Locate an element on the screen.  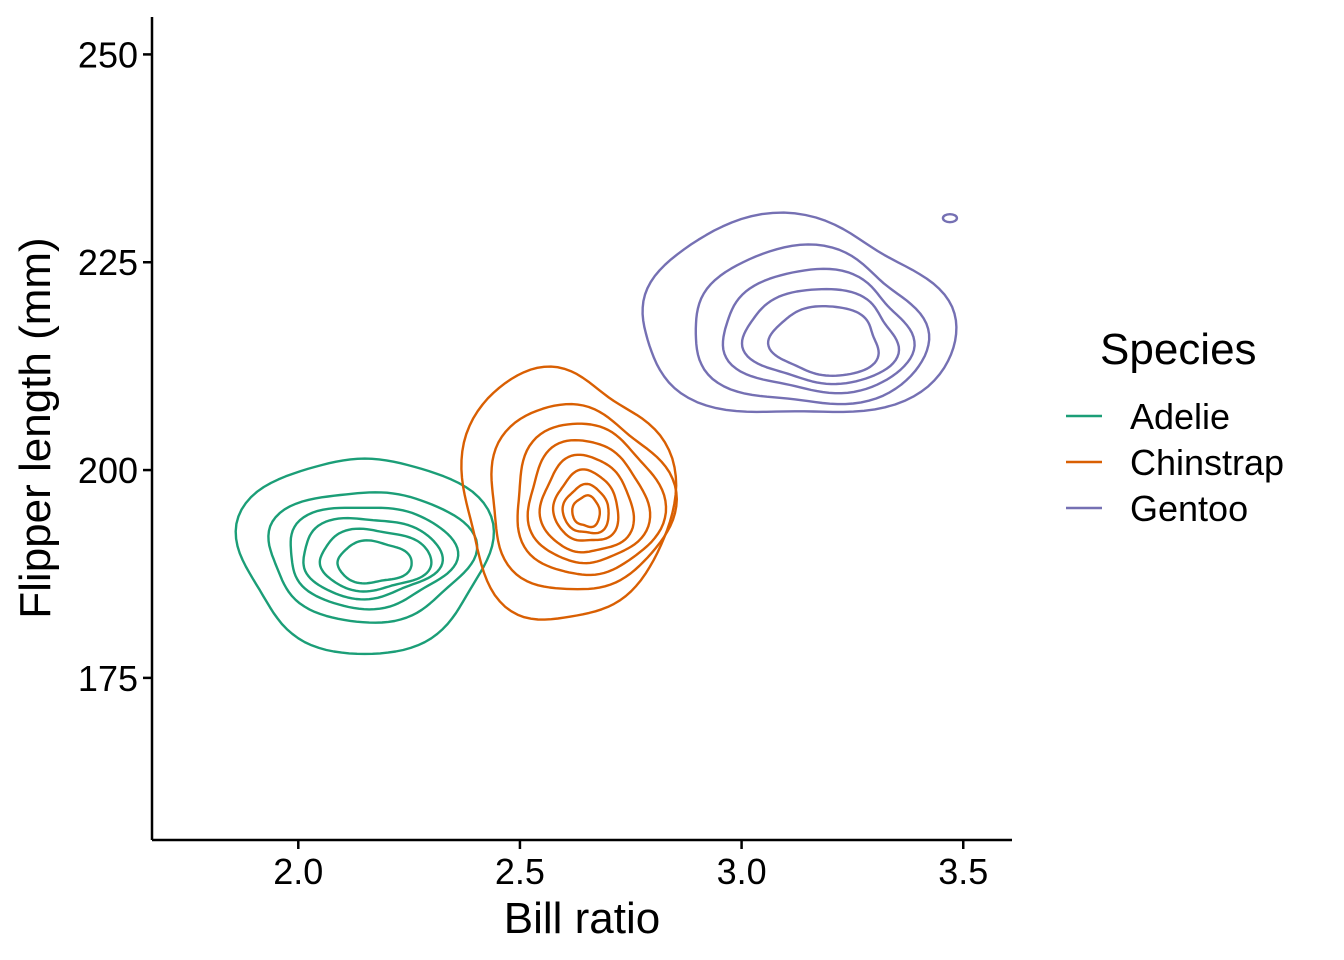
series-gentoo is located at coordinates (800, 312).